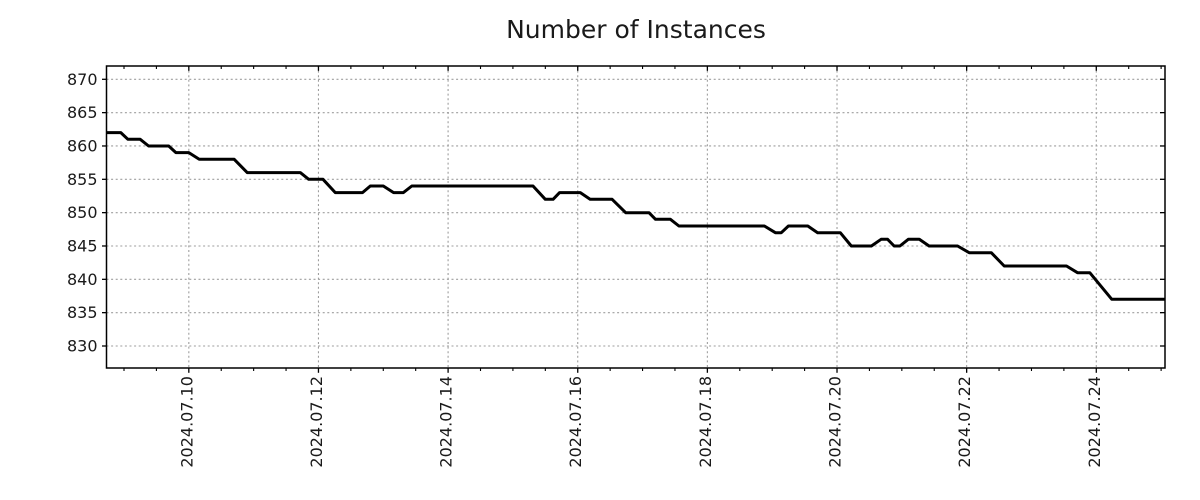 This screenshot has width=1200, height=500. I want to click on y-tick-label: 860, so click(82, 145).